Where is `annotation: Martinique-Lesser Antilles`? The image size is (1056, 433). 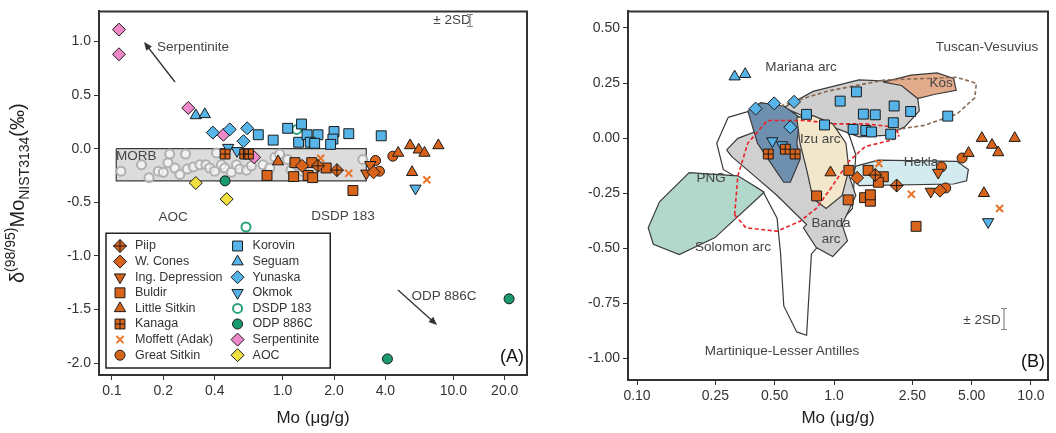 annotation: Martinique-Lesser Antilles is located at coordinates (782, 350).